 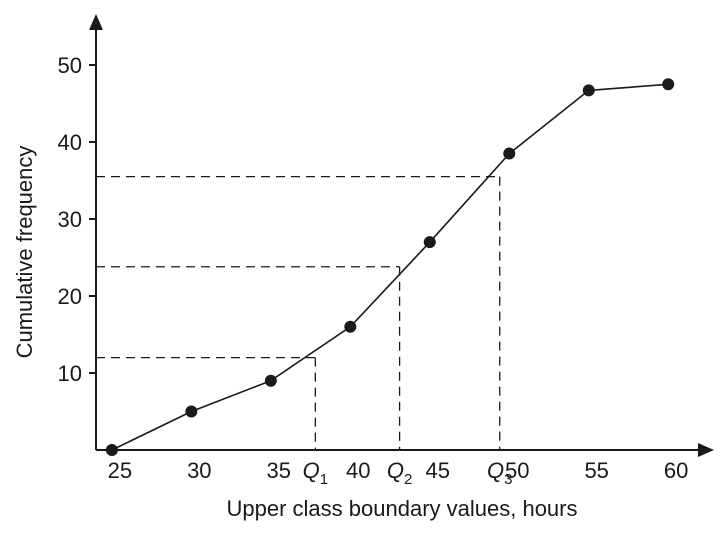 I want to click on x-tick-label: 50, so click(x=517, y=470).